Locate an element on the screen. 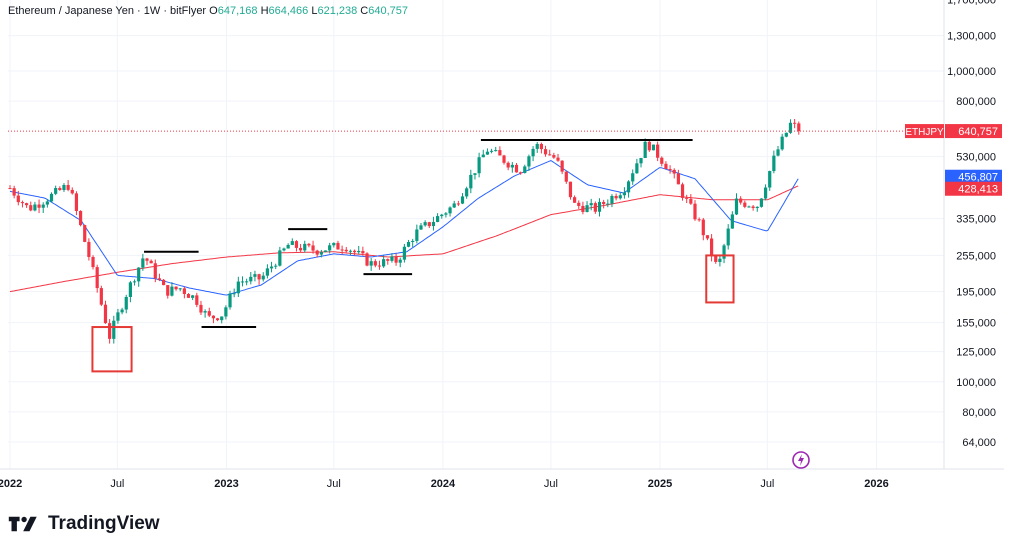 This screenshot has width=1024, height=551. price-tick-label: 1,000,000 is located at coordinates (971, 72).